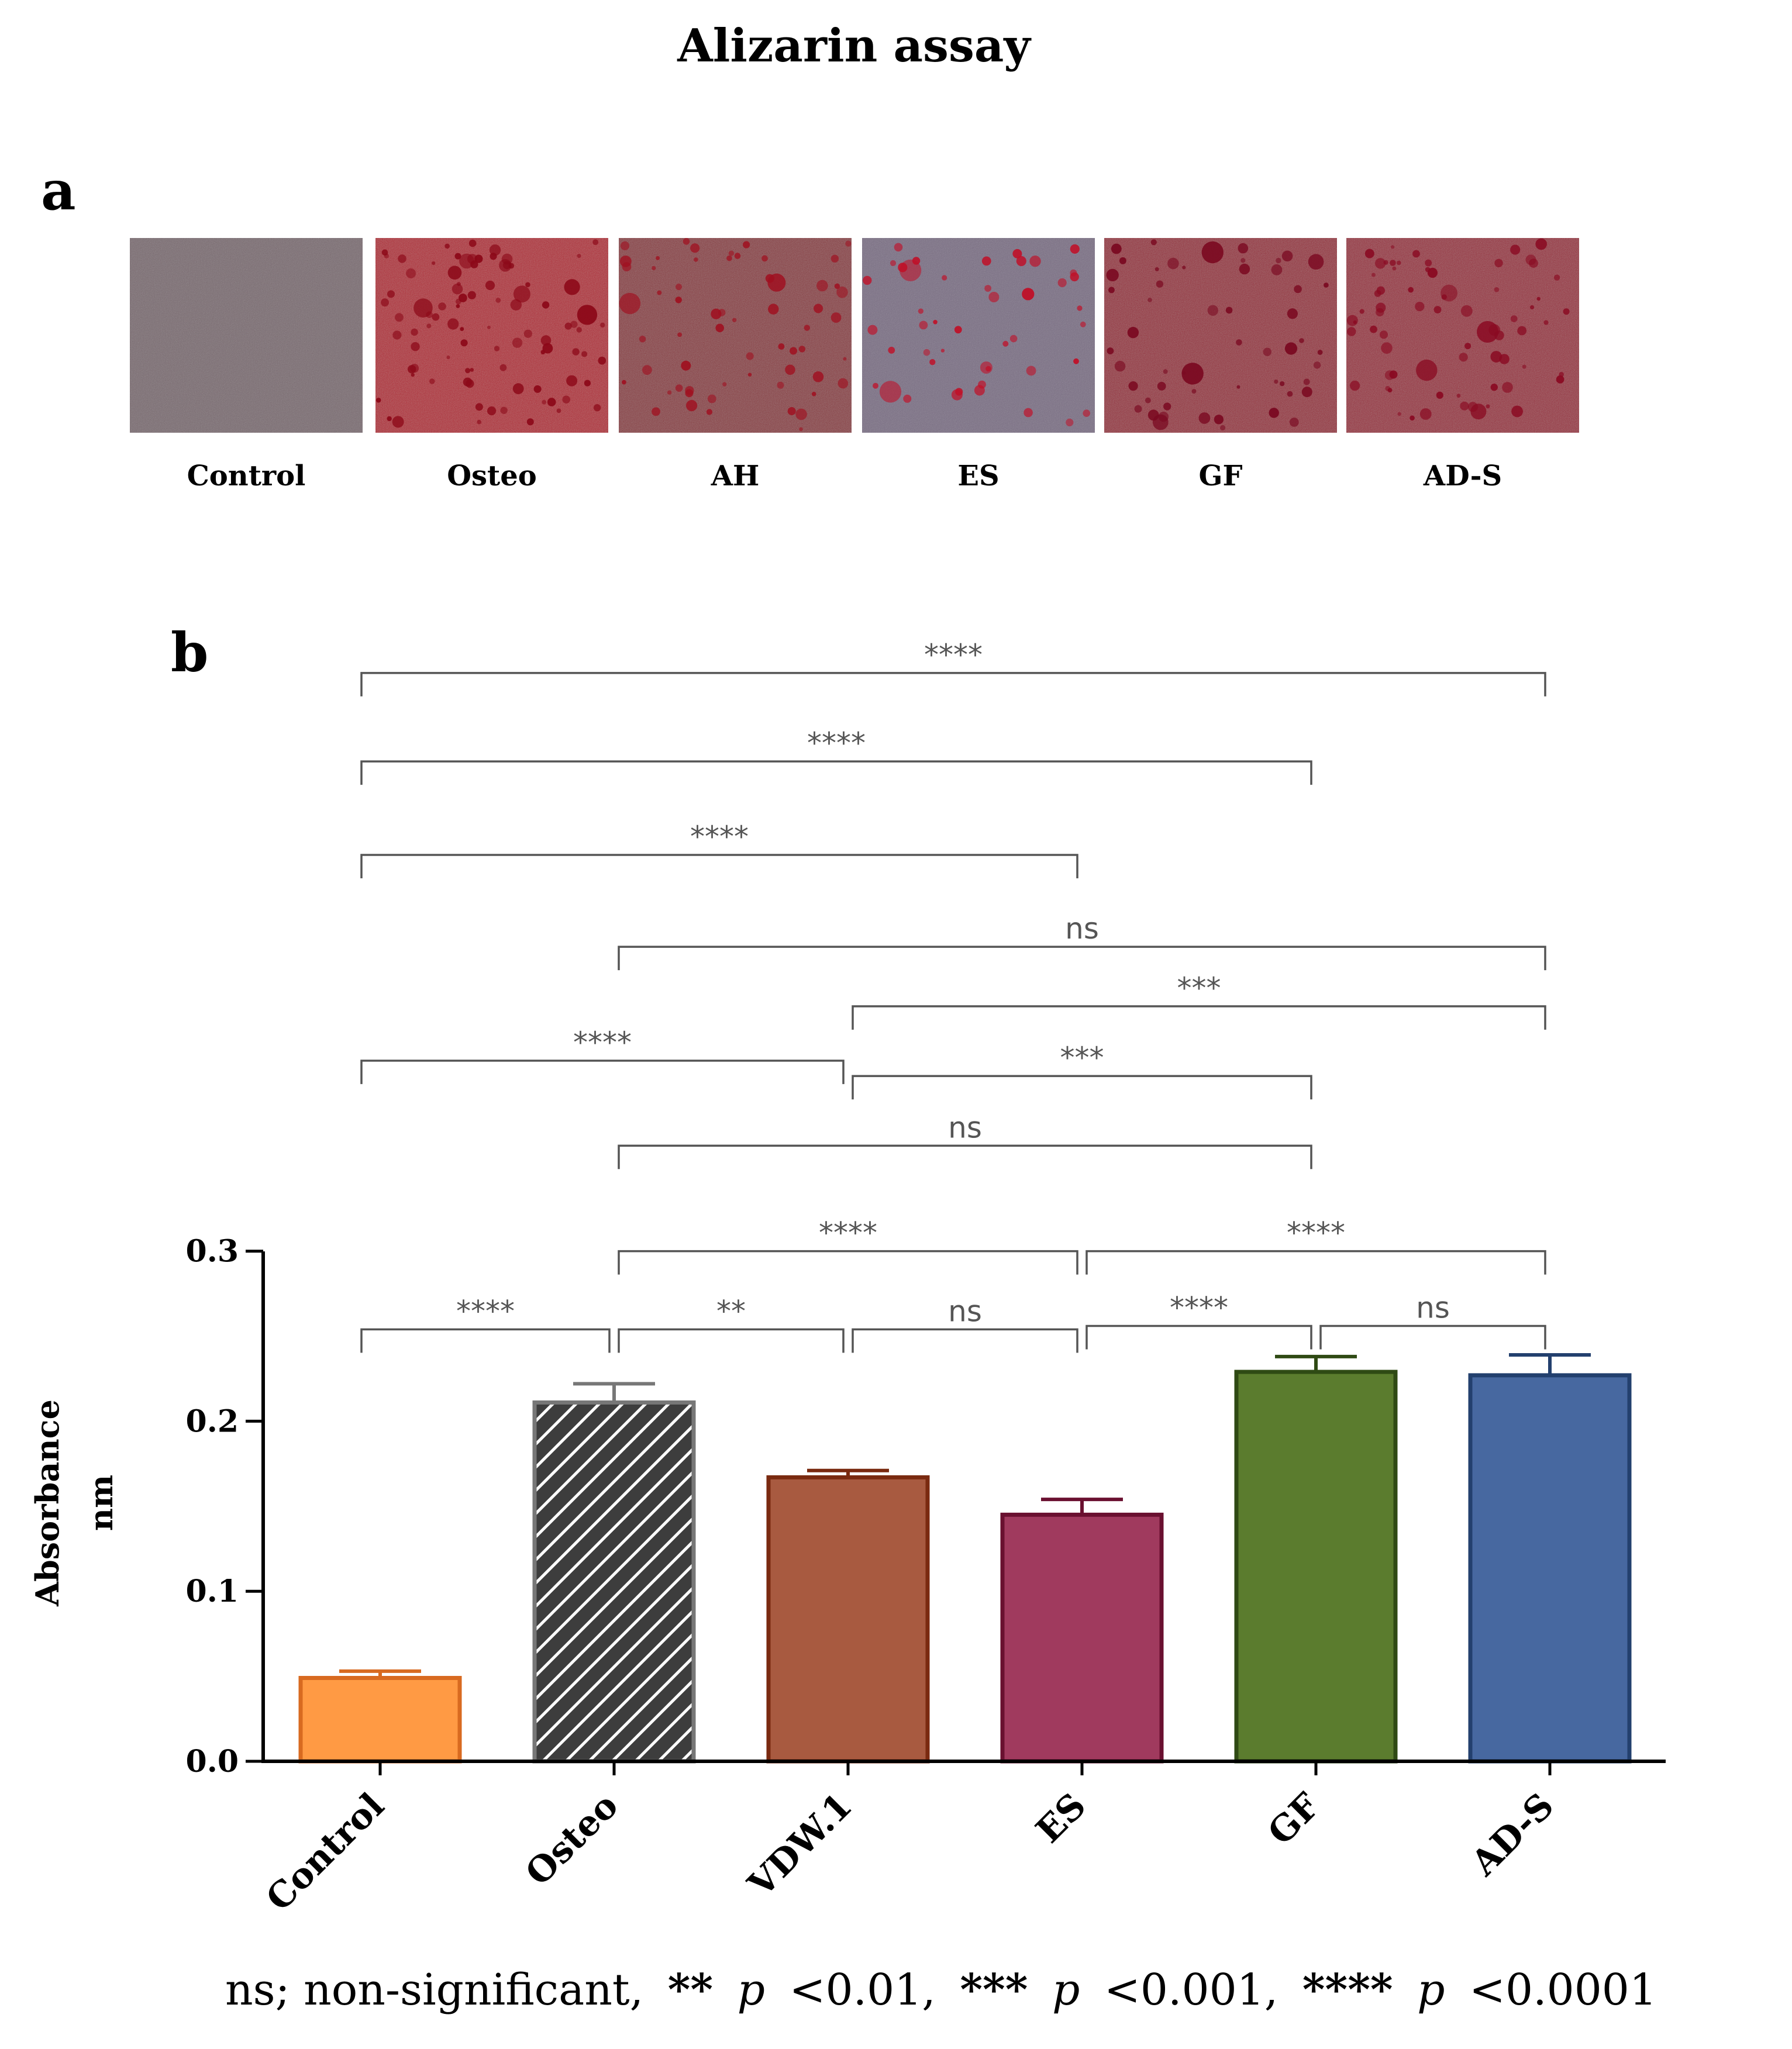 The image size is (1792, 2049). Describe the element at coordinates (979, 365) in the screenshot. I see `micrograph-es: ES` at that location.